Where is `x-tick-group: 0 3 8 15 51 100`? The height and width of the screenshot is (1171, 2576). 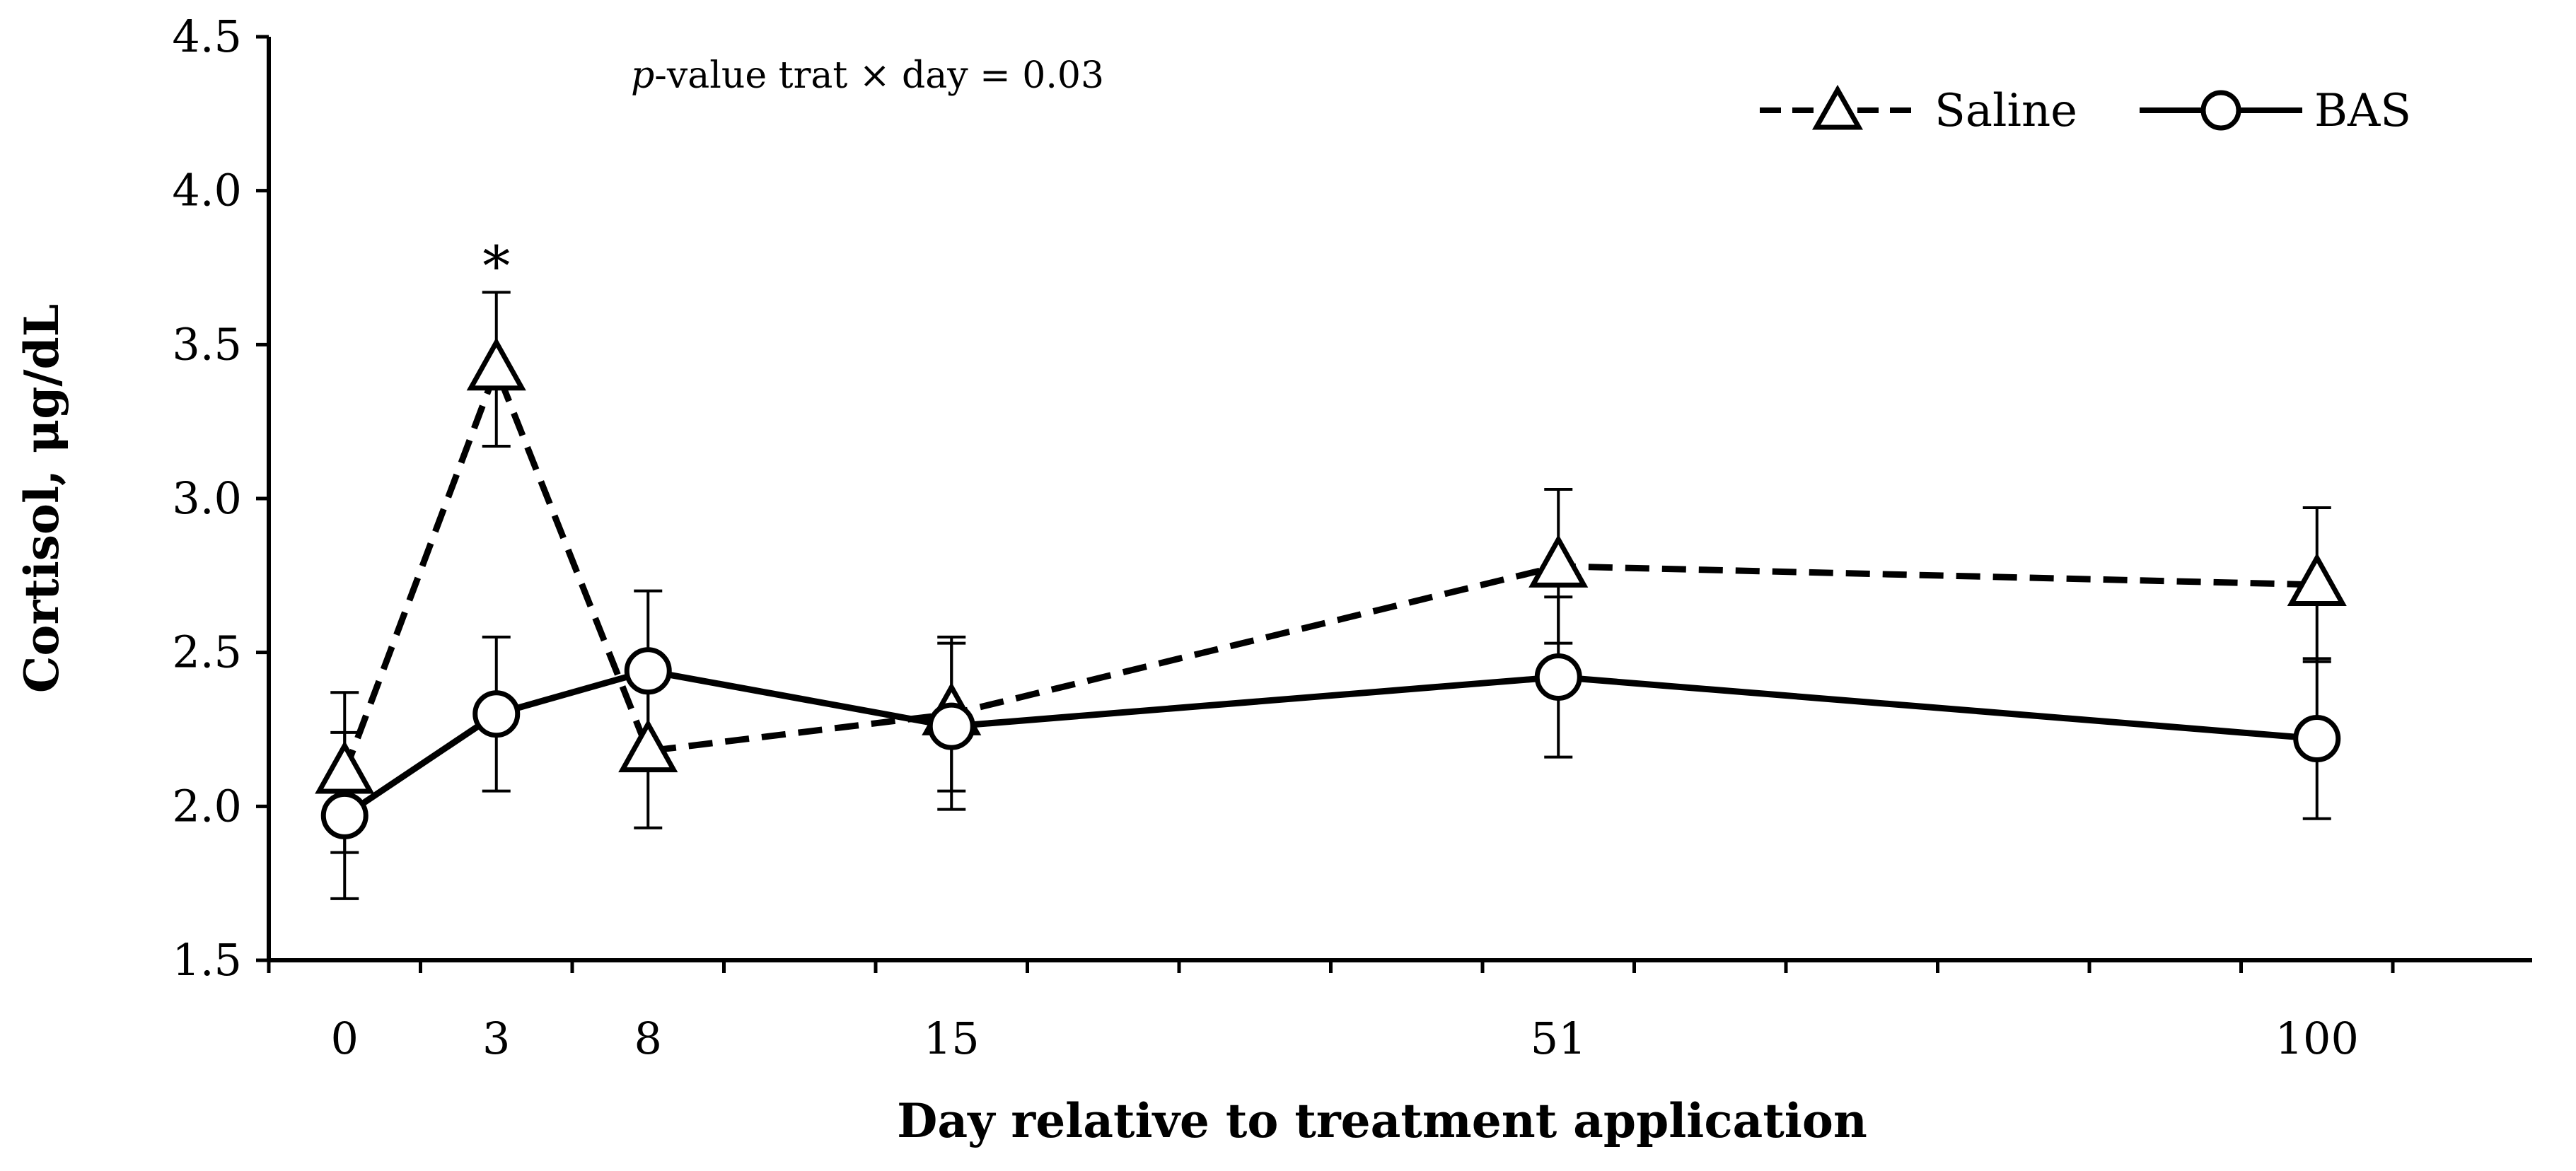 x-tick-group: 0 3 8 15 51 100 is located at coordinates (1331, 1012).